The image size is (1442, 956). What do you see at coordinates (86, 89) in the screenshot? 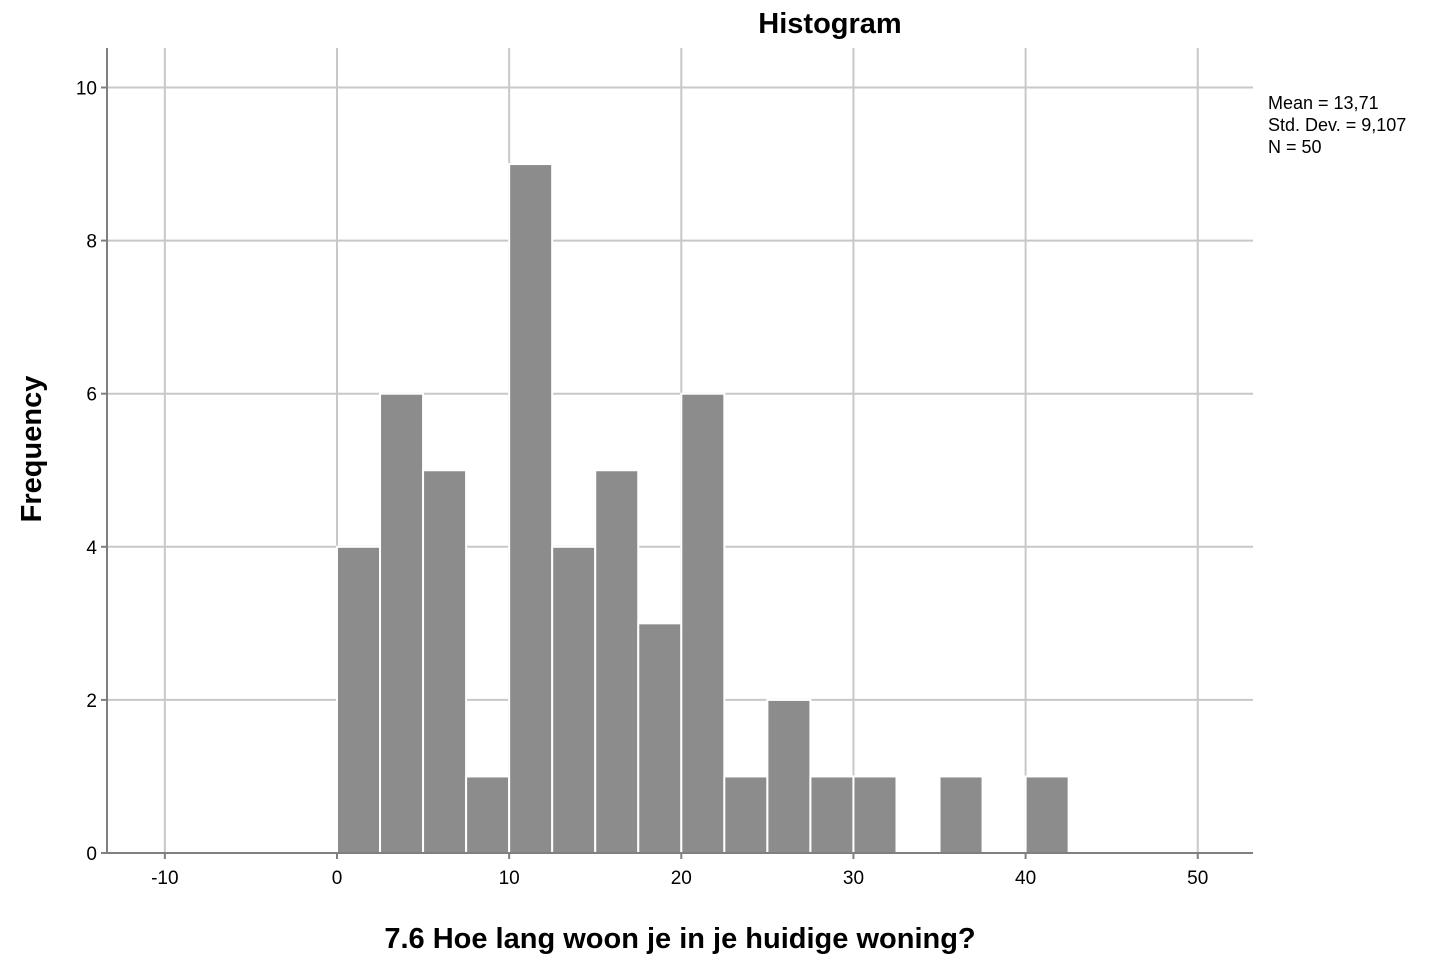
I see `y-tick-label: 10` at bounding box center [86, 89].